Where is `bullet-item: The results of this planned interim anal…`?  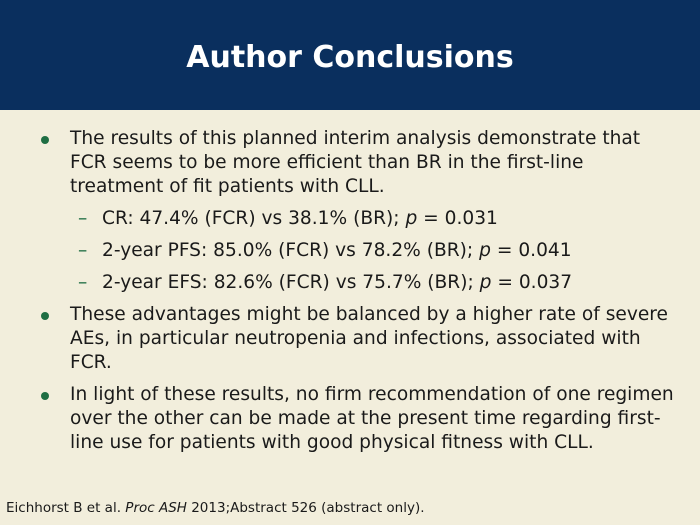
bullet-item: The results of this planned interim anal… is located at coordinates (358, 163).